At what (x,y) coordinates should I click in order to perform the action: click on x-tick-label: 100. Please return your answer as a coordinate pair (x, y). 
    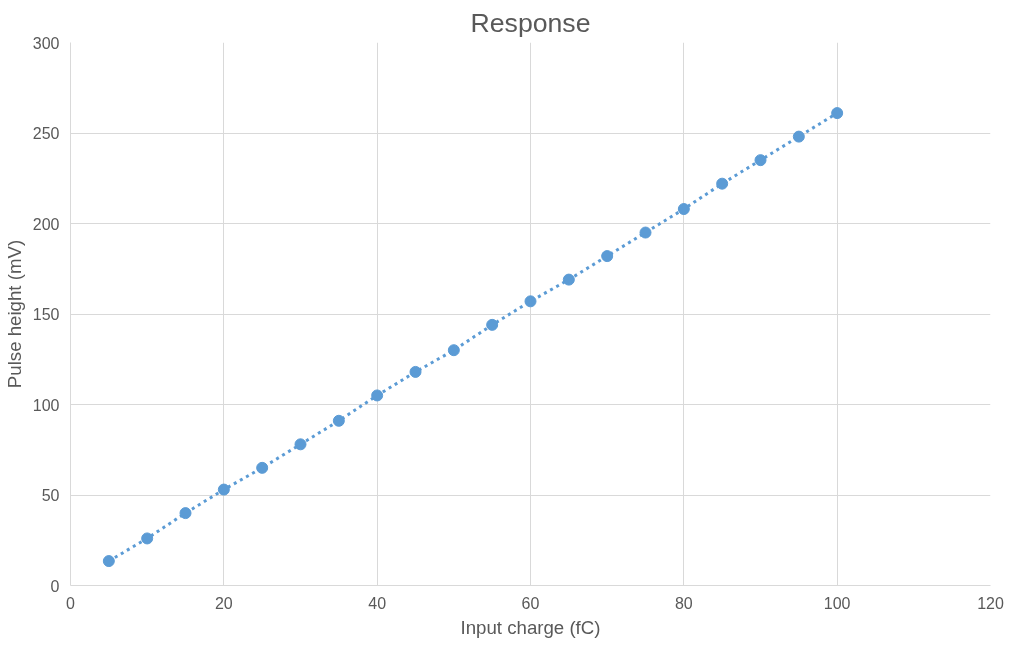
    Looking at the image, I should click on (837, 603).